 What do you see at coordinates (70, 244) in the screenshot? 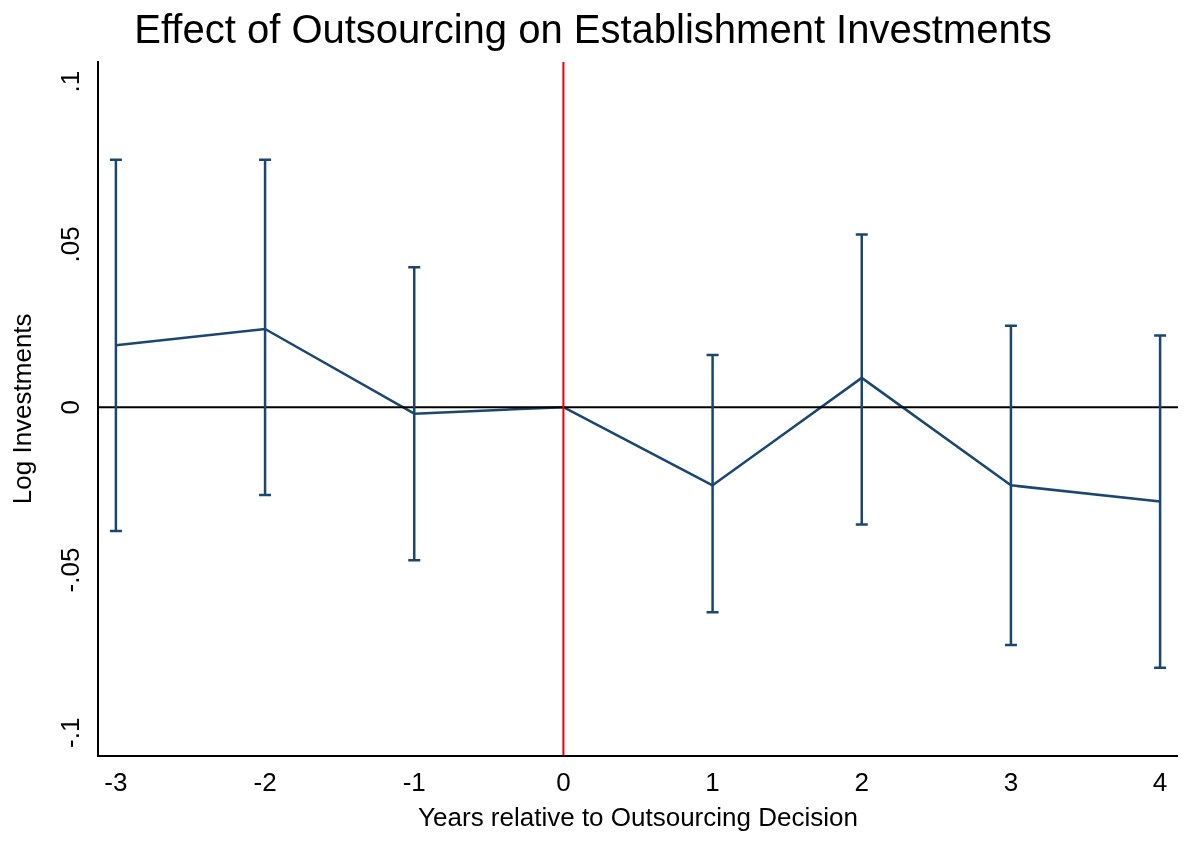
I see `y-tick-label: .05` at bounding box center [70, 244].